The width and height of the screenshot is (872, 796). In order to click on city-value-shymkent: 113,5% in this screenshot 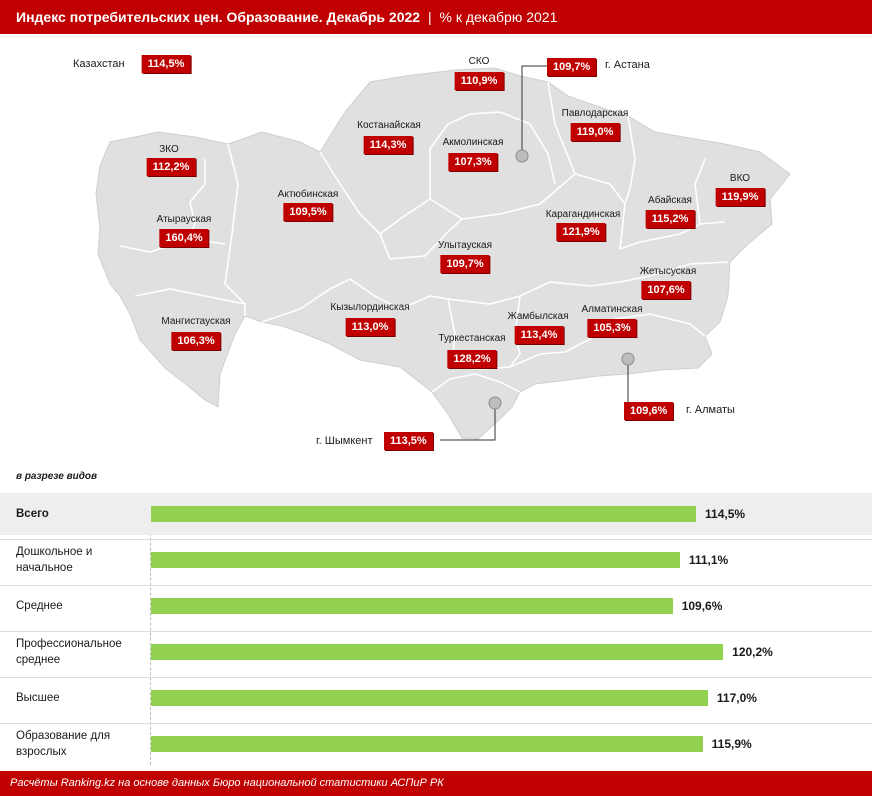, I will do `click(408, 441)`.